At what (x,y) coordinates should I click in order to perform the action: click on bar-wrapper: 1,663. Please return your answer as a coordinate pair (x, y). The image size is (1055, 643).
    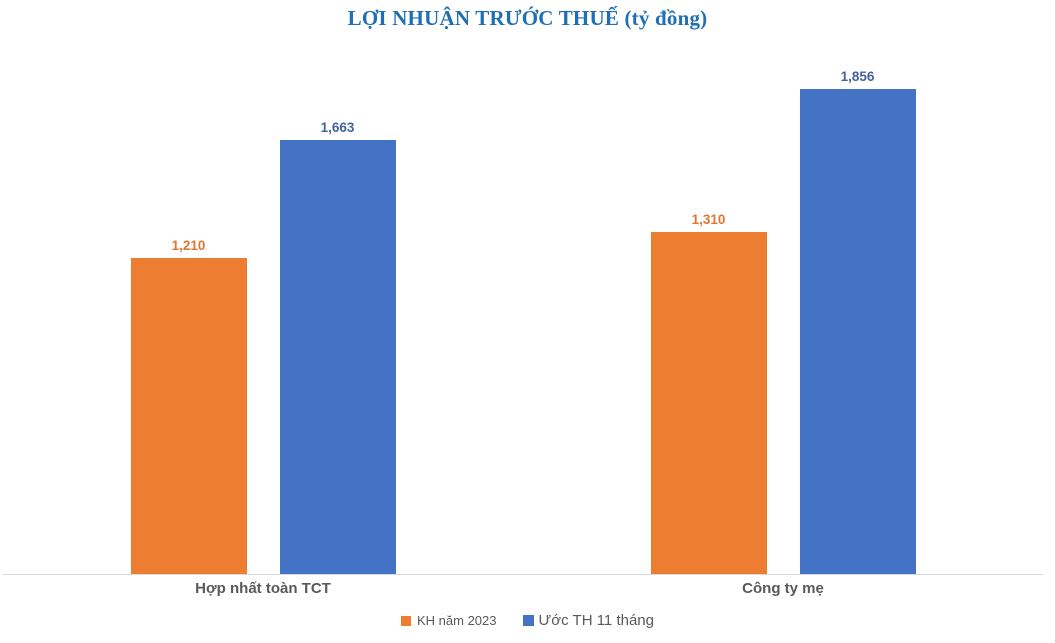
    Looking at the image, I should click on (337, 347).